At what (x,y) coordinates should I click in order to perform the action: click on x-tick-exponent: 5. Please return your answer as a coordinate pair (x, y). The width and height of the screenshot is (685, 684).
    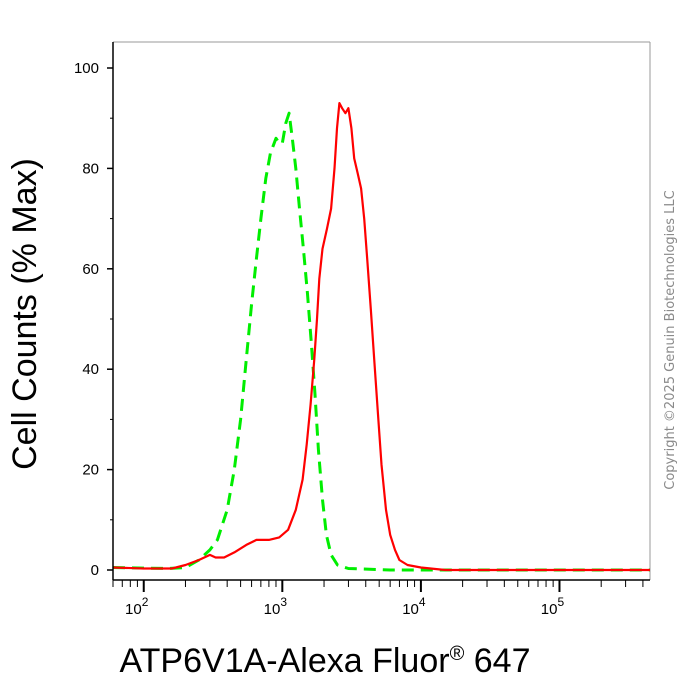
    Looking at the image, I should click on (560, 602).